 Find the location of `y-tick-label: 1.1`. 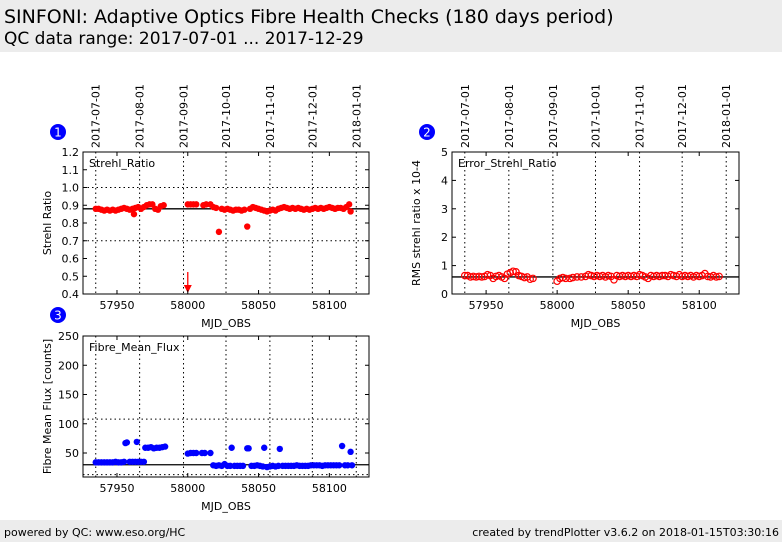

y-tick-label: 1.1 is located at coordinates (71, 170).